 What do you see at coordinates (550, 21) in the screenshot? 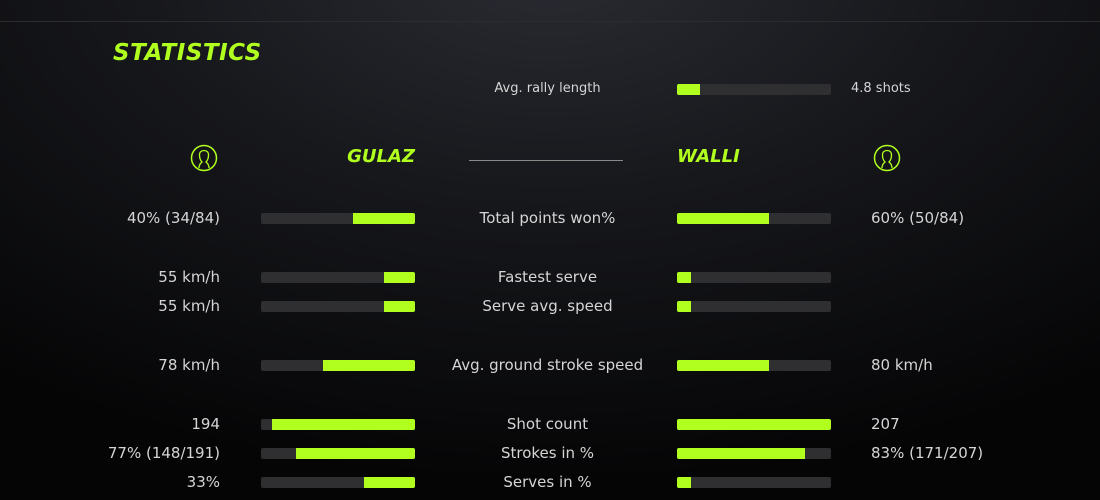
I see `top-divider` at bounding box center [550, 21].